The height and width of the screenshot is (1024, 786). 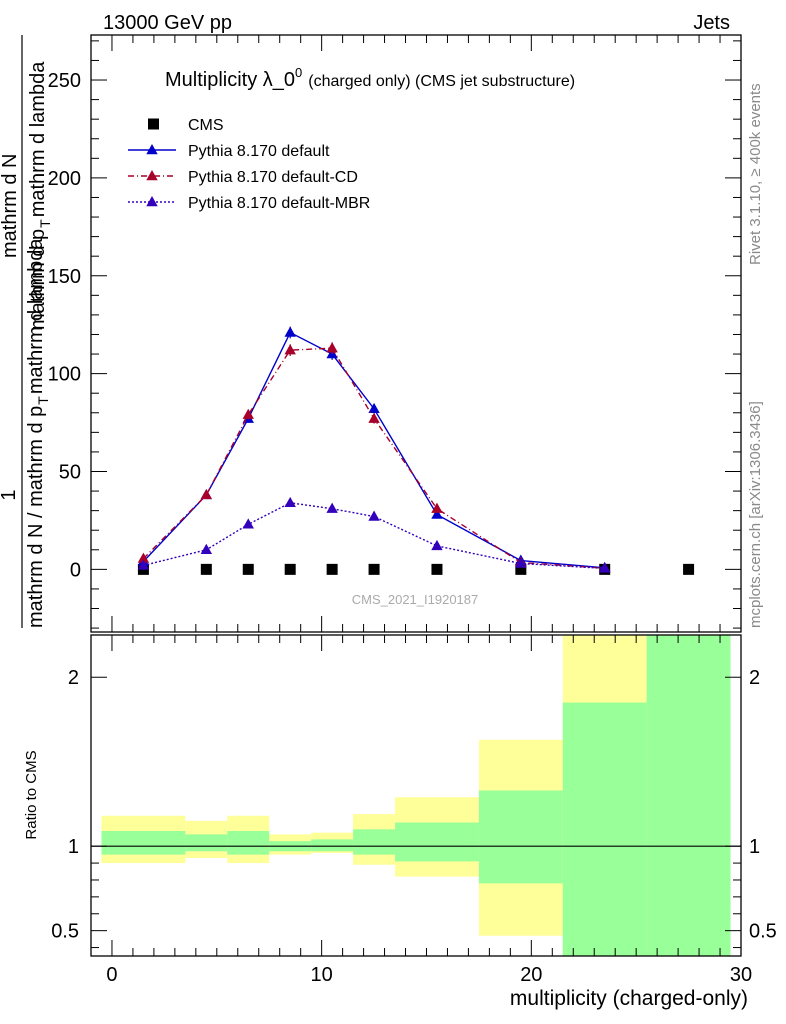 What do you see at coordinates (10, 494) in the screenshot?
I see `y-label-numerator: 1` at bounding box center [10, 494].